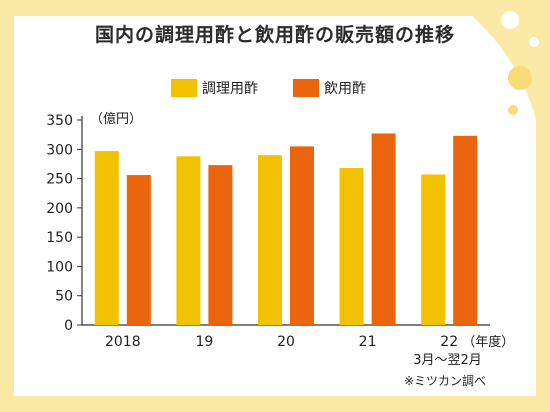  What do you see at coordinates (345, 89) in the screenshot?
I see `legend-label: 飲用酢` at bounding box center [345, 89].